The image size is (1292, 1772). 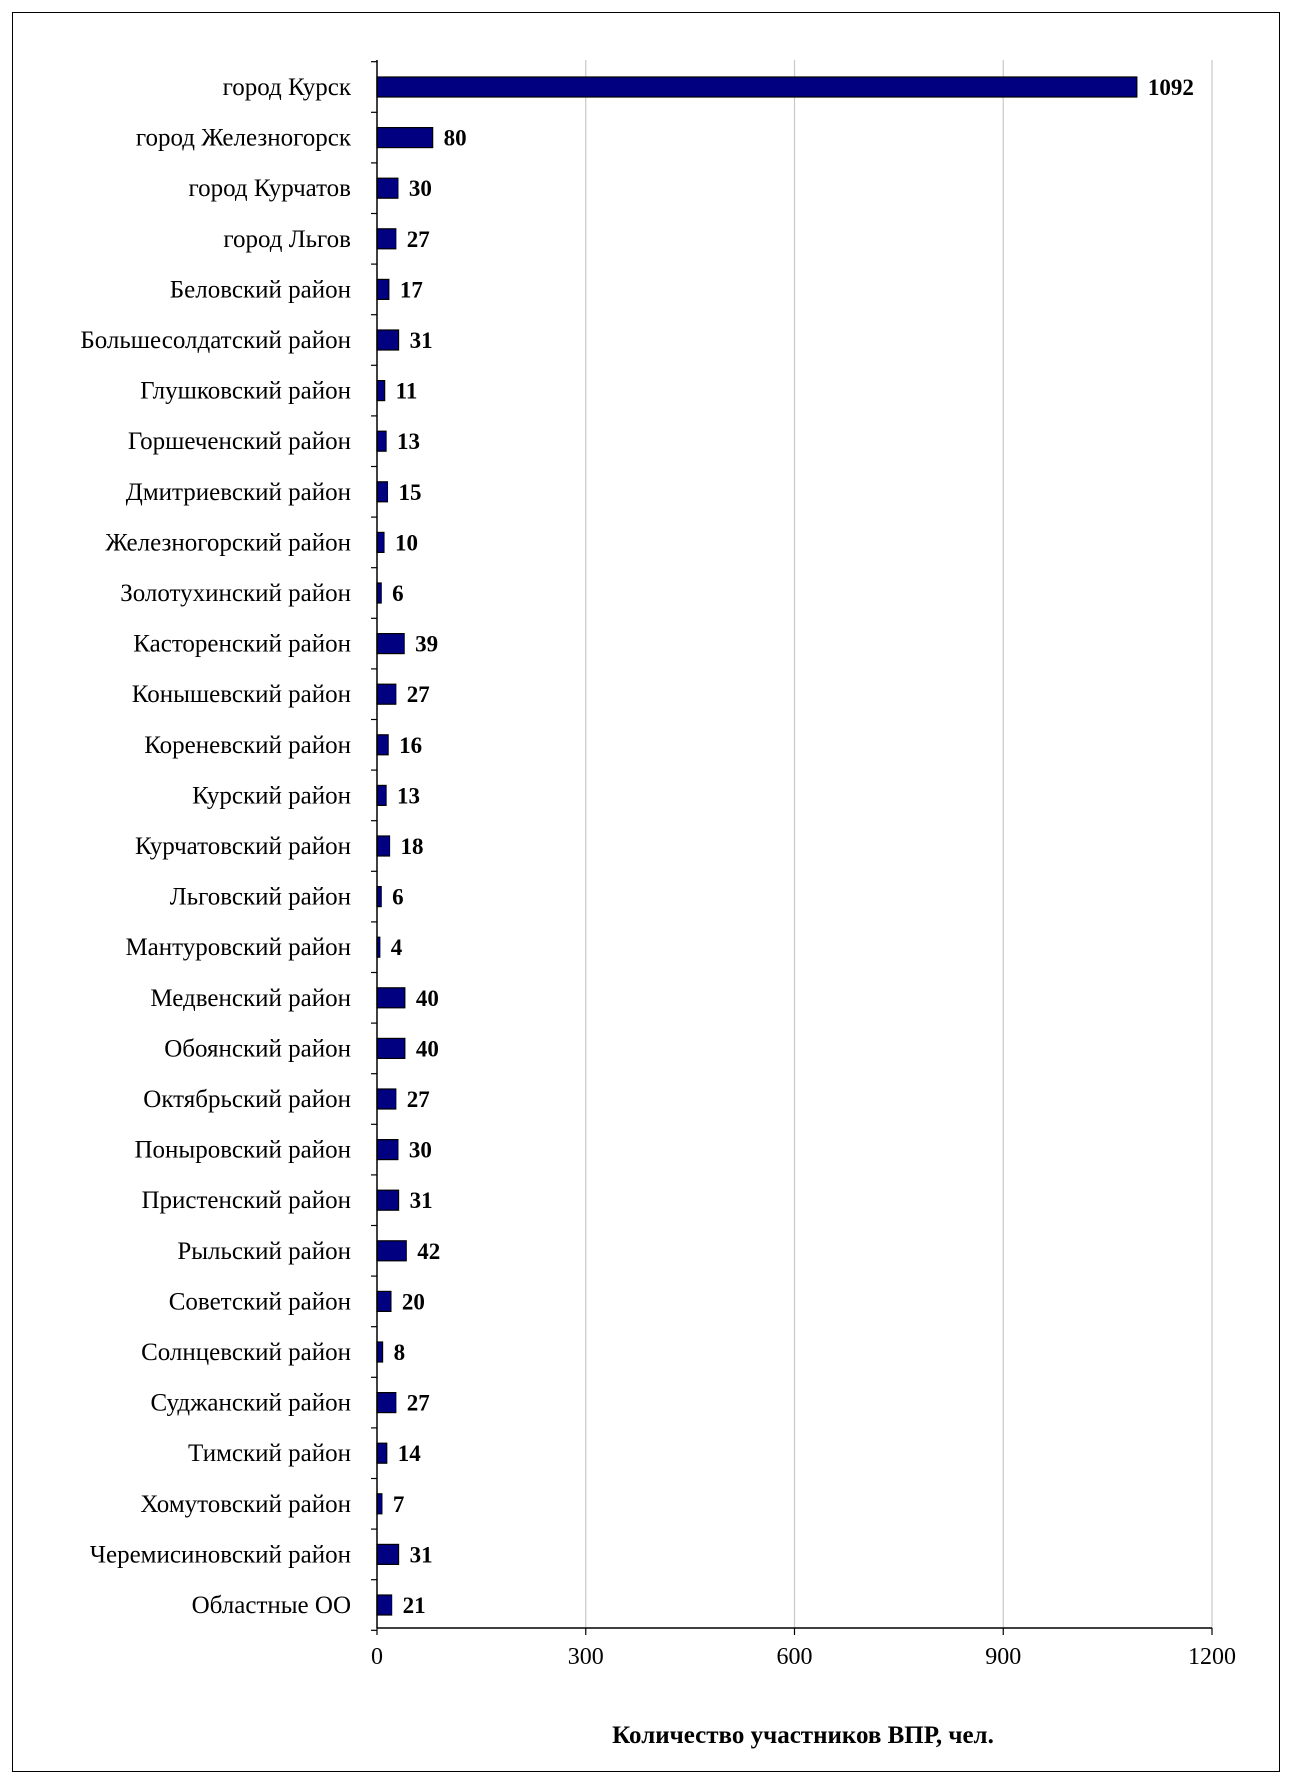 I want to click on x-tick-label: 900, so click(x=1003, y=1657).